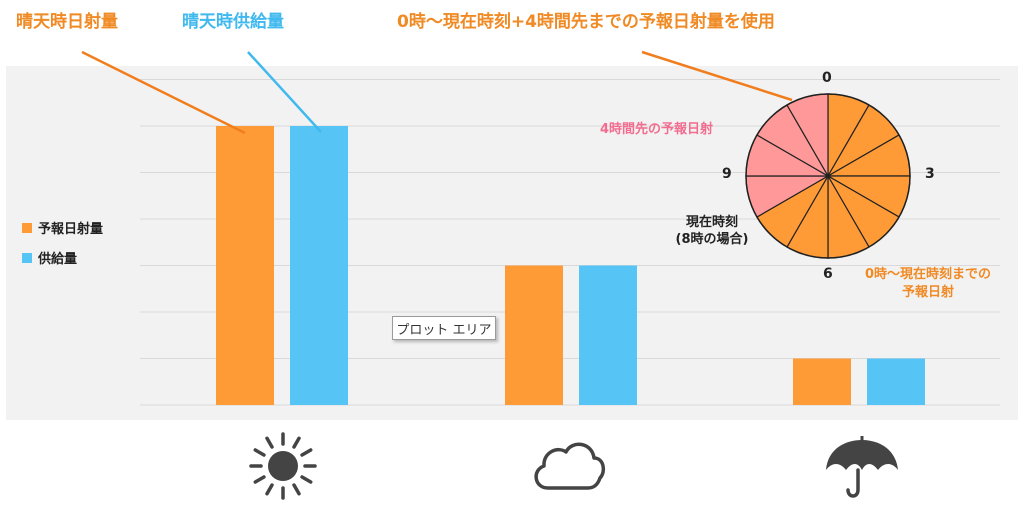 The image size is (1024, 517). I want to click on supply-callout-line, so click(284, 92).